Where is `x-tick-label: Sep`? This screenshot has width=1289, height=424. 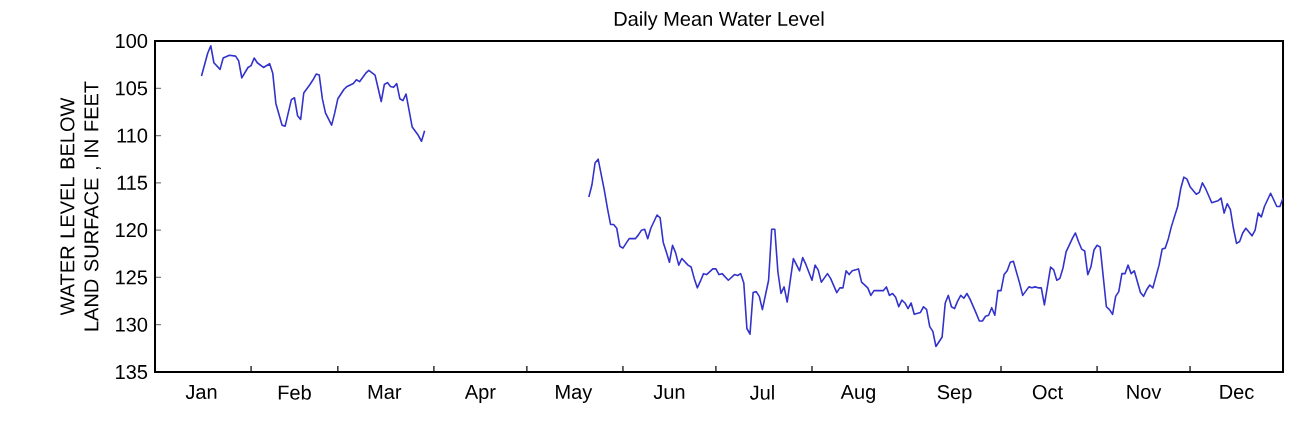 x-tick-label: Sep is located at coordinates (954, 394).